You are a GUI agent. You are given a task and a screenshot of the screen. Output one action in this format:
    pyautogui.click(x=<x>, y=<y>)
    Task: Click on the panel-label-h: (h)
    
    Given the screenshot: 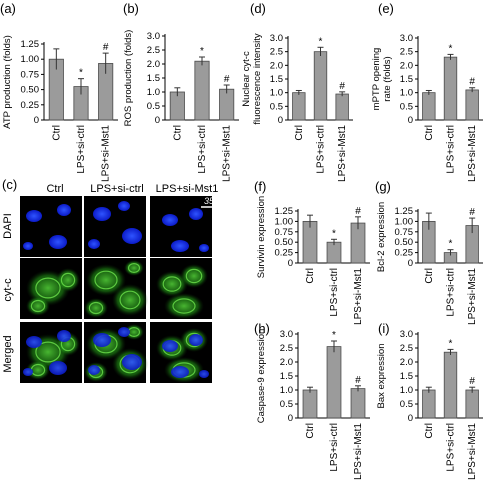 What is the action you would take?
    pyautogui.click(x=262, y=328)
    